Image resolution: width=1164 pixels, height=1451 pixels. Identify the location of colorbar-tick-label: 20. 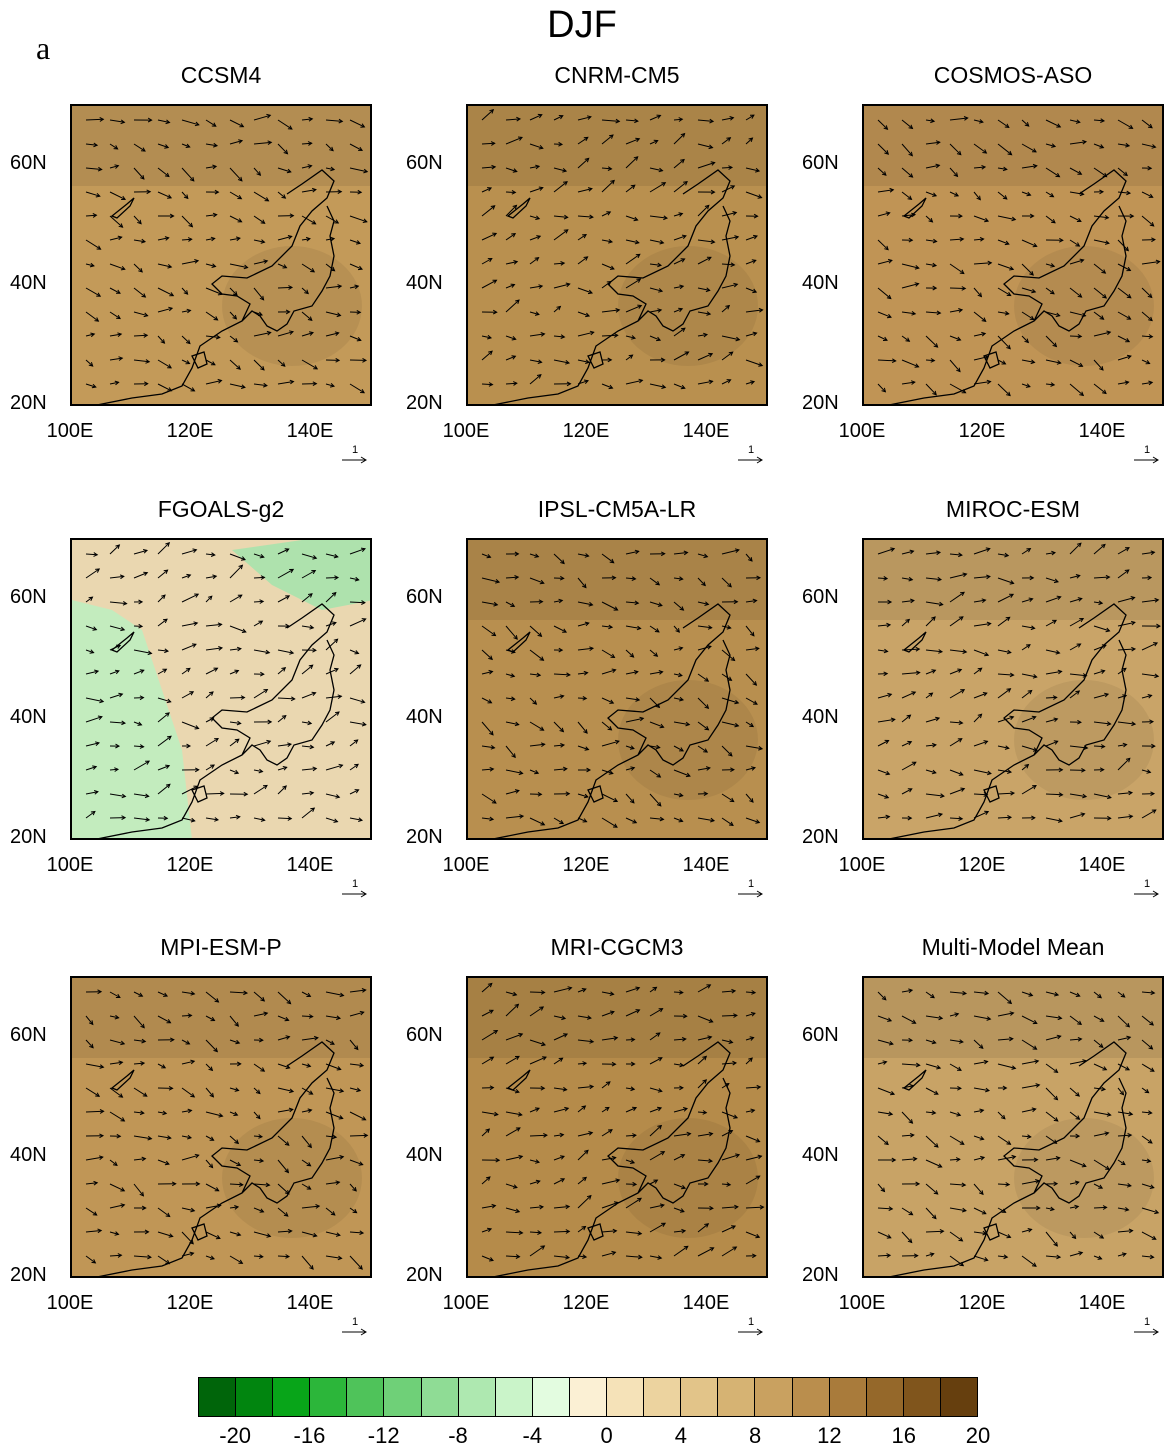
(978, 1435).